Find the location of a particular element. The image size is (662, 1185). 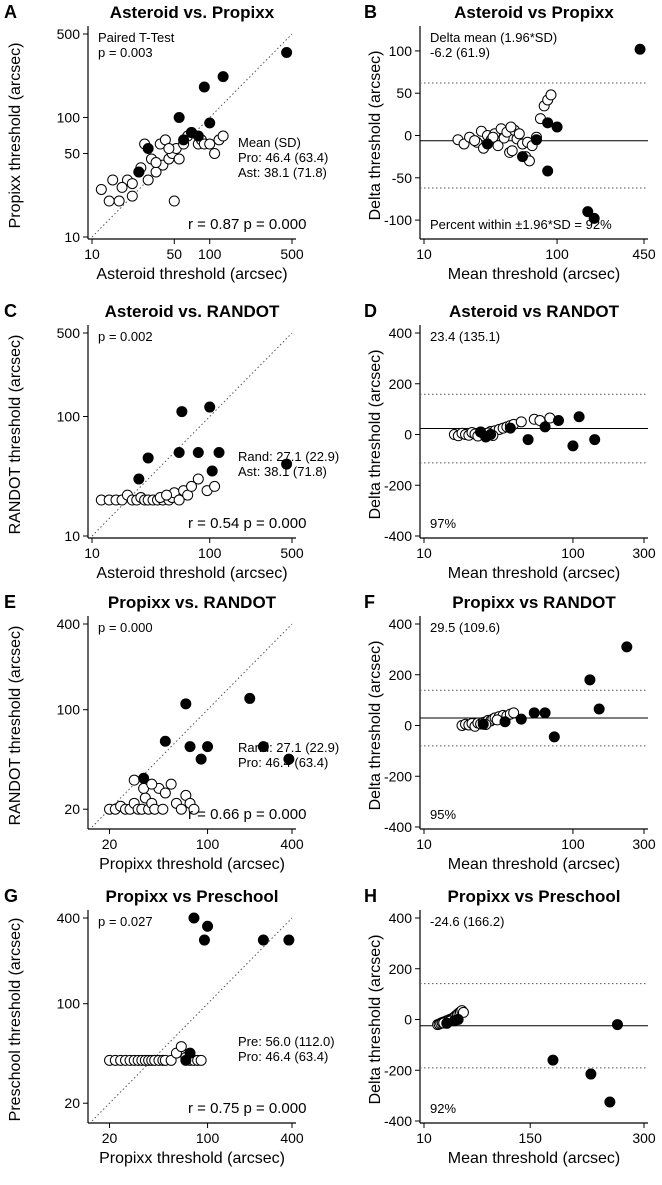

correlation-text: r = 0.75 p = 0.000 is located at coordinates (247, 1108).